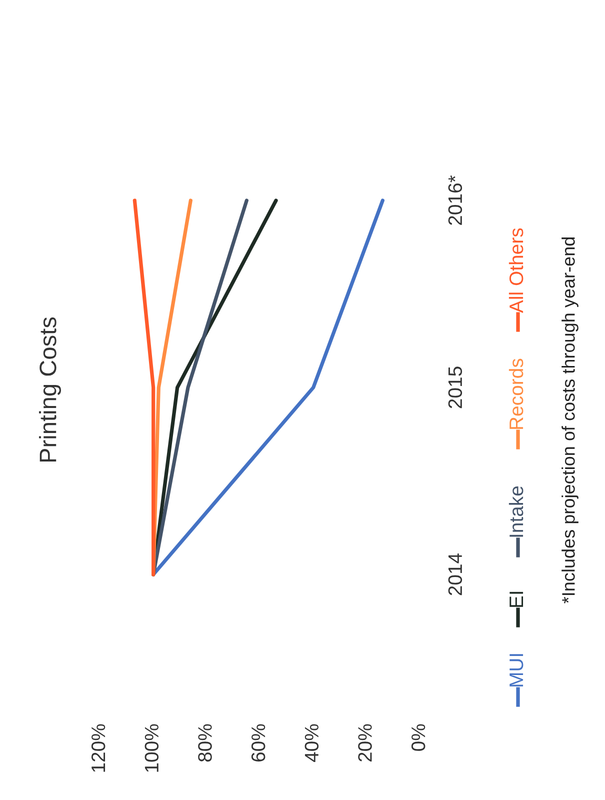 The width and height of the screenshot is (605, 800). Describe the element at coordinates (455, 574) in the screenshot. I see `y-tick-label: 2014` at that location.